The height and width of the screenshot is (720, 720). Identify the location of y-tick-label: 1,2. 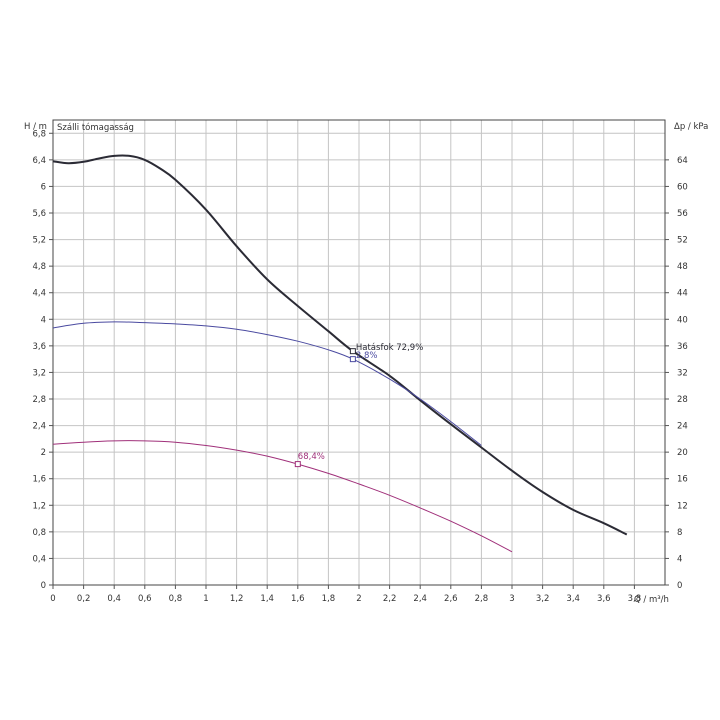
(39, 506).